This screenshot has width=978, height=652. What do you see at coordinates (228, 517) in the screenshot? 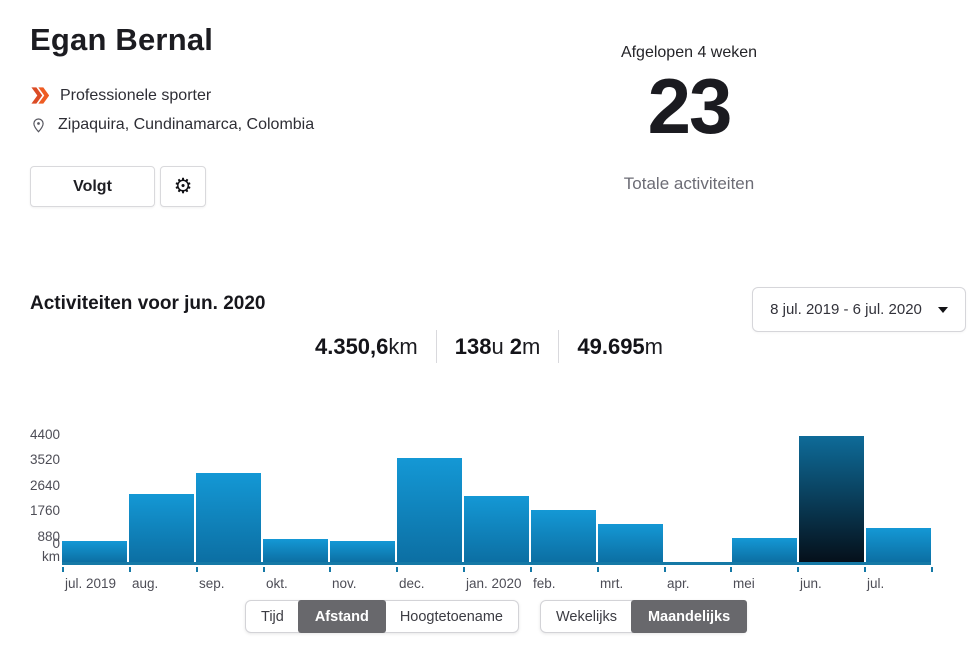
I see `bar-sep` at bounding box center [228, 517].